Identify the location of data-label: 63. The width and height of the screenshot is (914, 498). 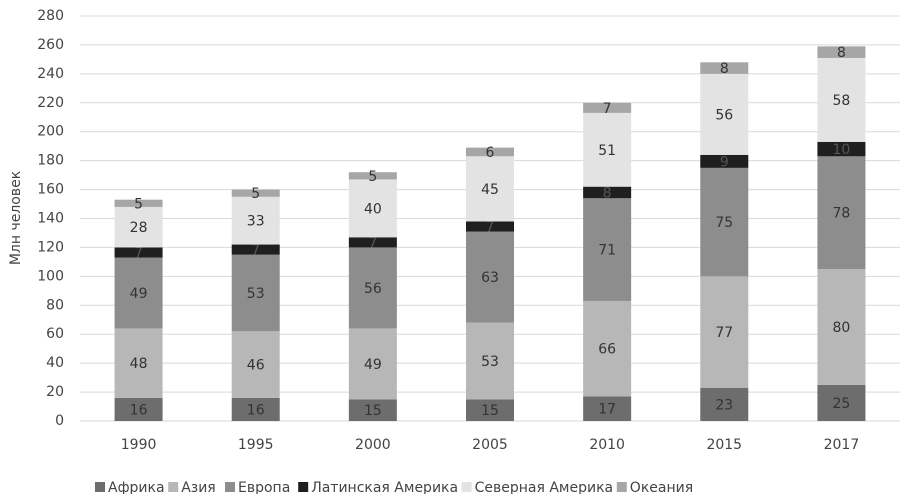
(490, 278).